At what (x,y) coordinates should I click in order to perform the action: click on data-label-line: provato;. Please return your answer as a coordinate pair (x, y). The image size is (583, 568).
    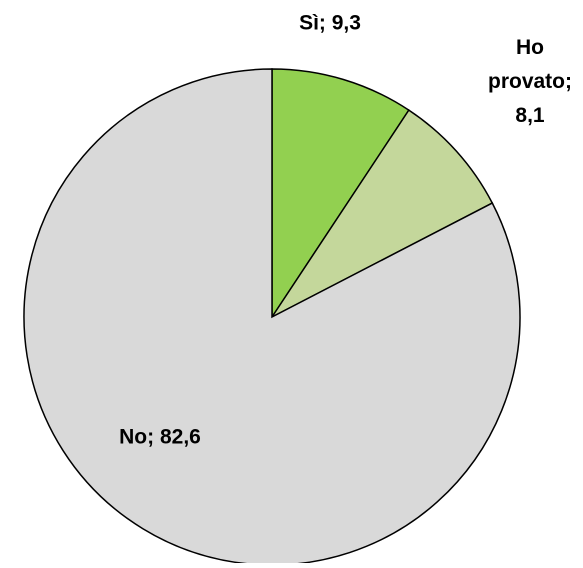
    Looking at the image, I should click on (530, 81).